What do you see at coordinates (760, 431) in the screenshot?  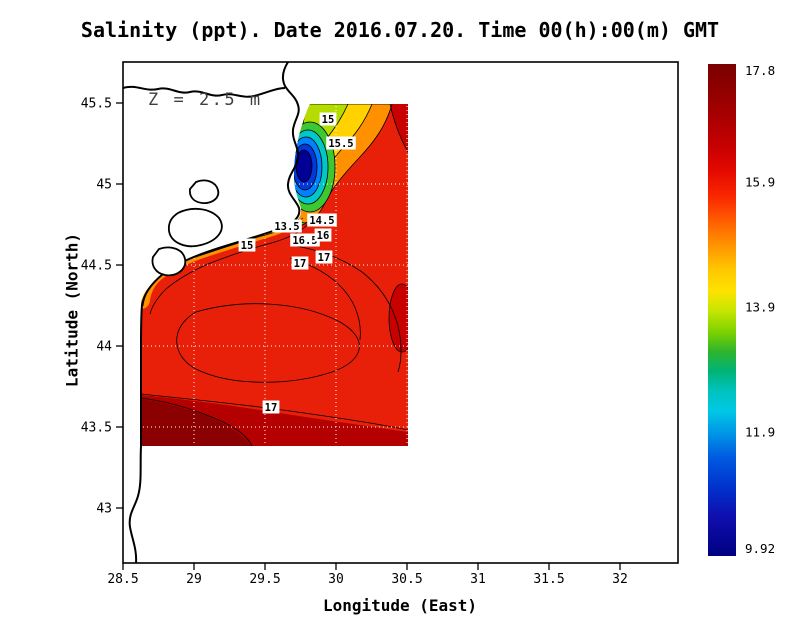 I see `colorbar-tick-label: 11.9` at bounding box center [760, 431].